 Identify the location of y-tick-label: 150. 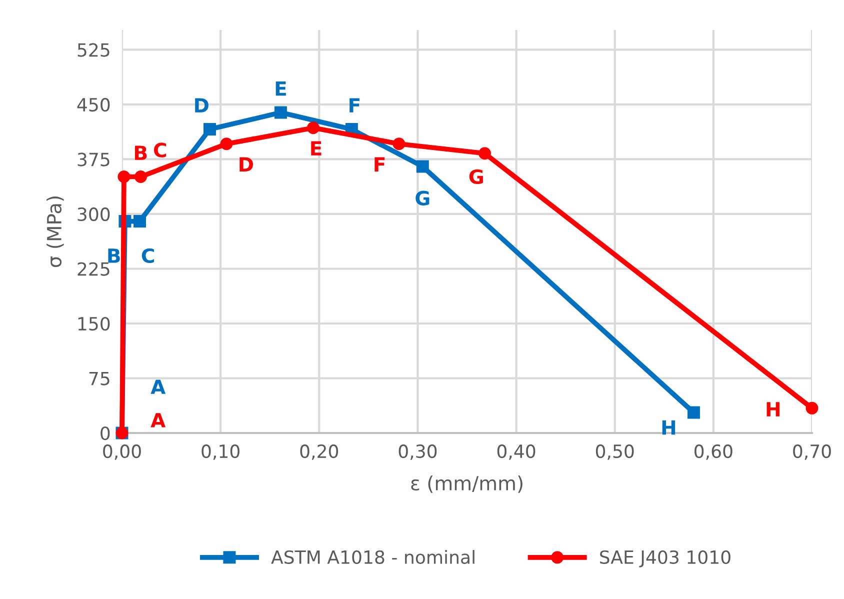
(94, 323).